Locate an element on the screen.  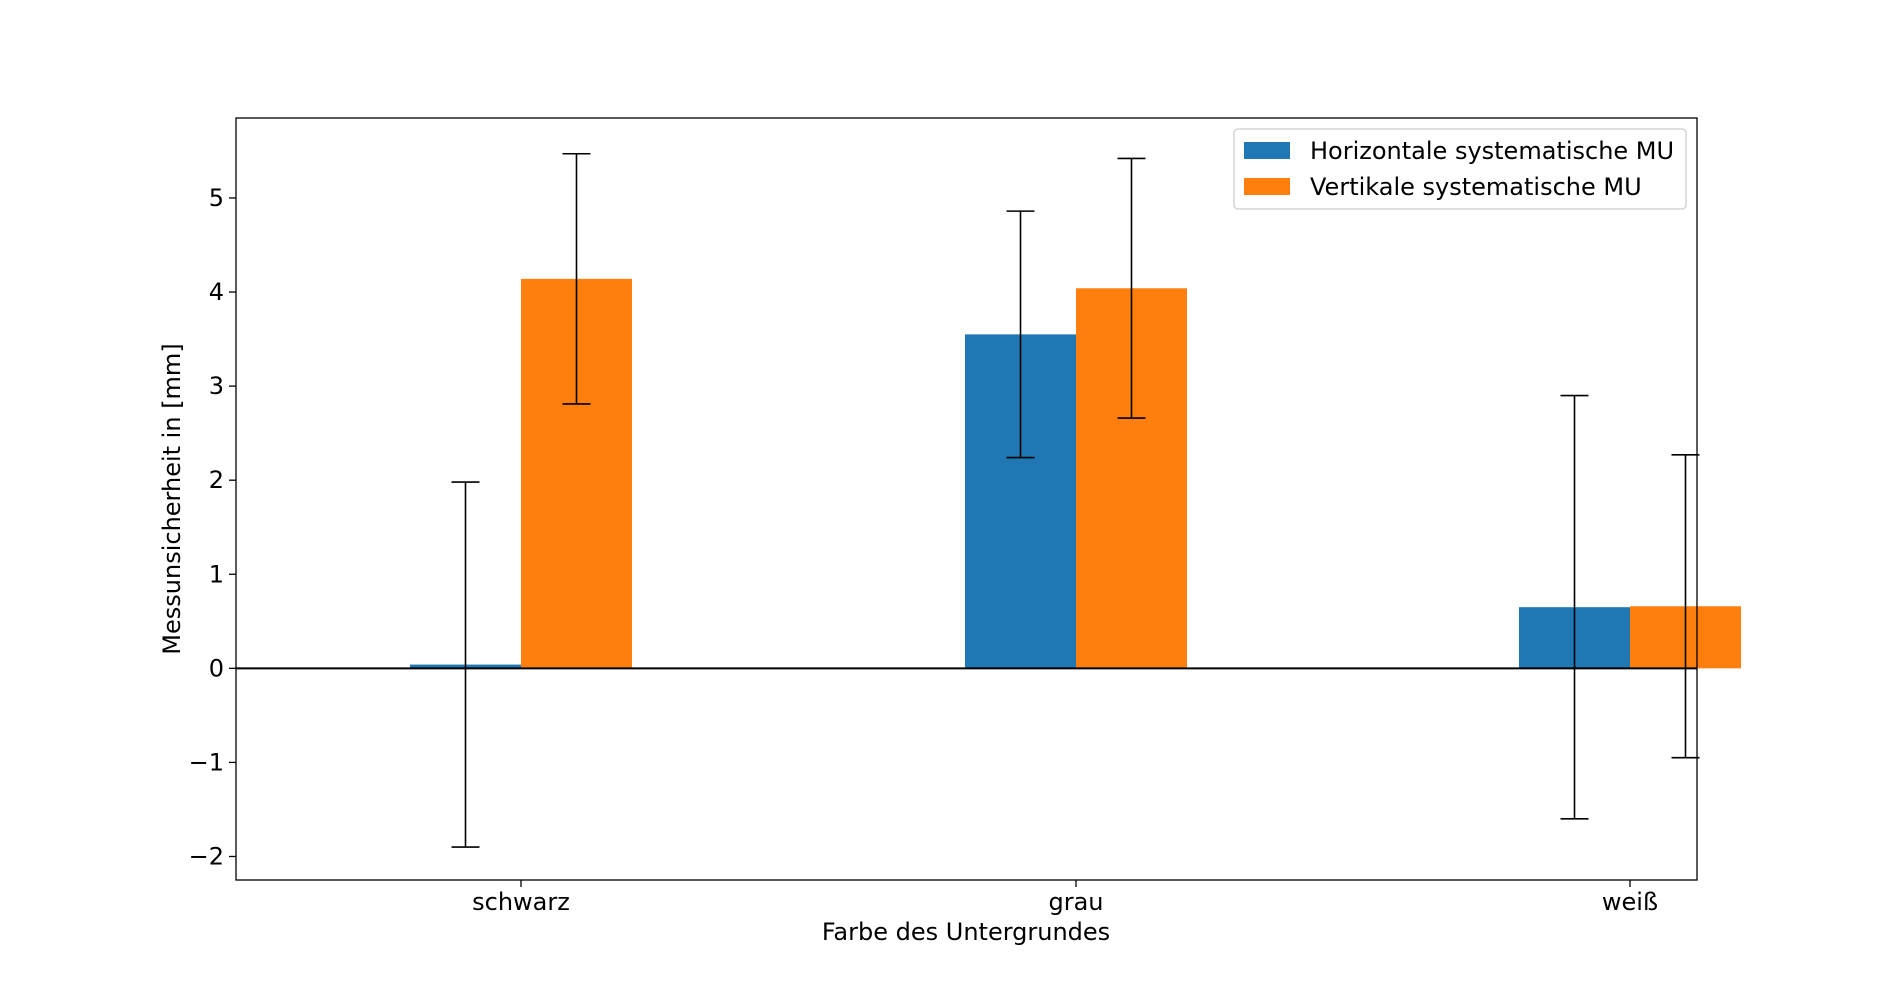
y-tick-label: 0 is located at coordinates (216, 668).